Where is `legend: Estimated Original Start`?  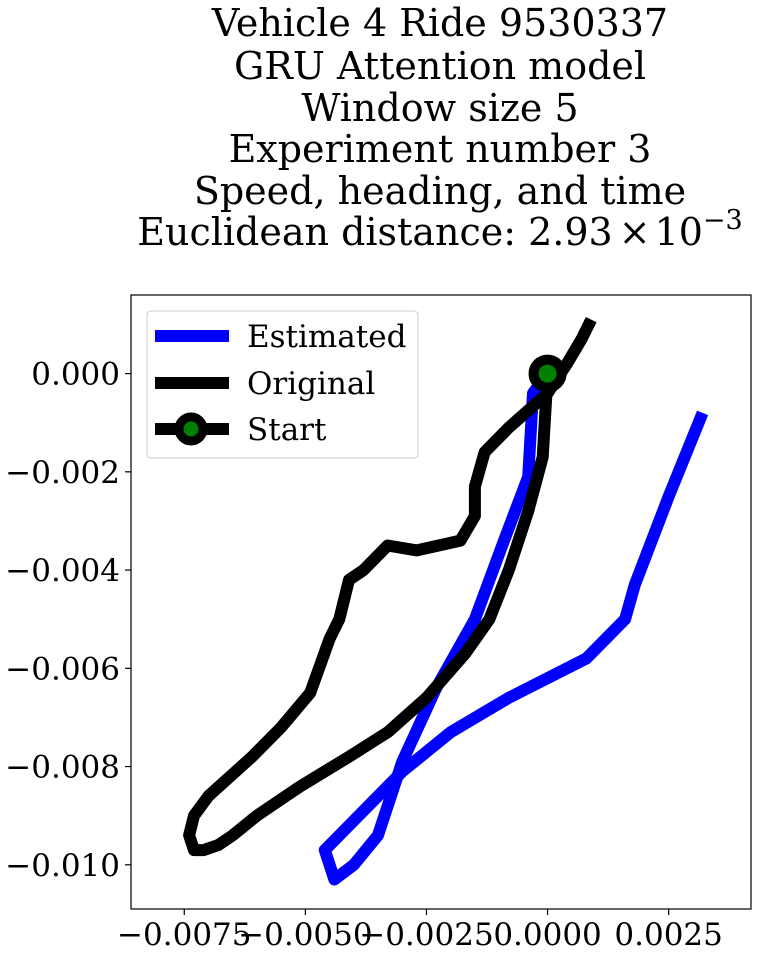
legend: Estimated Original Start is located at coordinates (282, 384).